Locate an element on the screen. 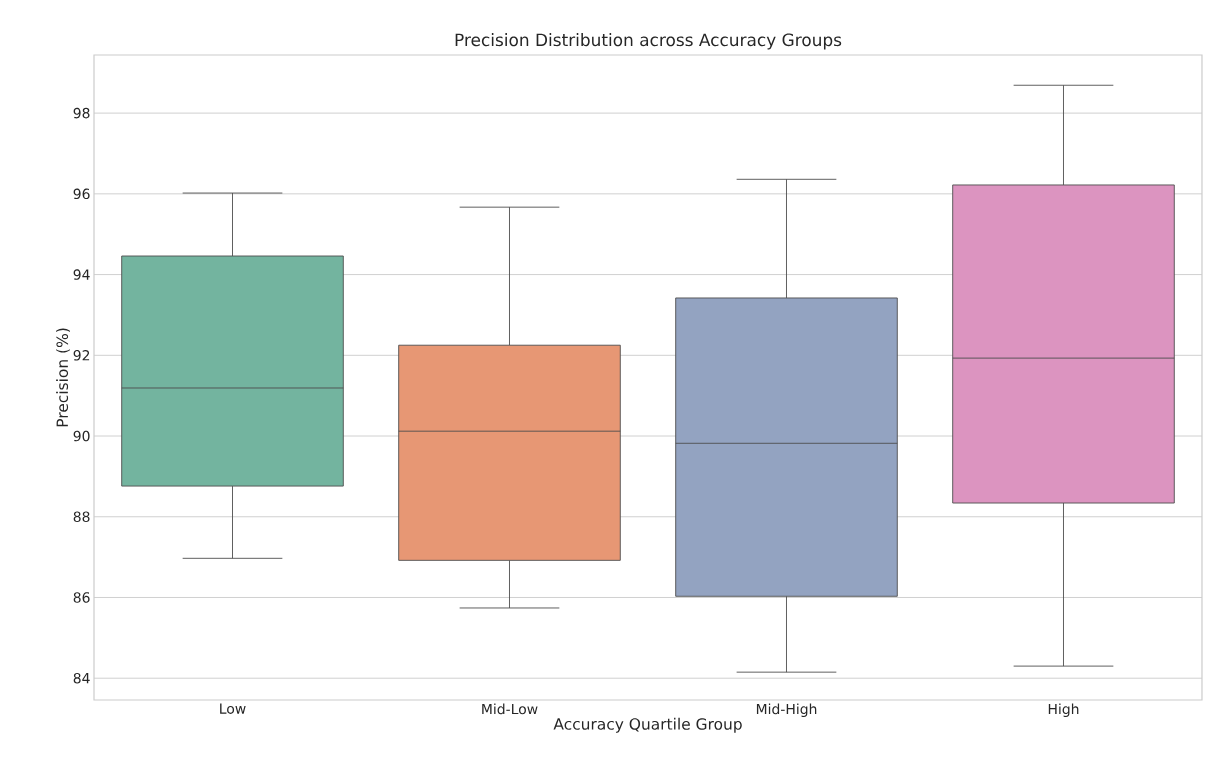  x-tick-label: High is located at coordinates (1063, 710).